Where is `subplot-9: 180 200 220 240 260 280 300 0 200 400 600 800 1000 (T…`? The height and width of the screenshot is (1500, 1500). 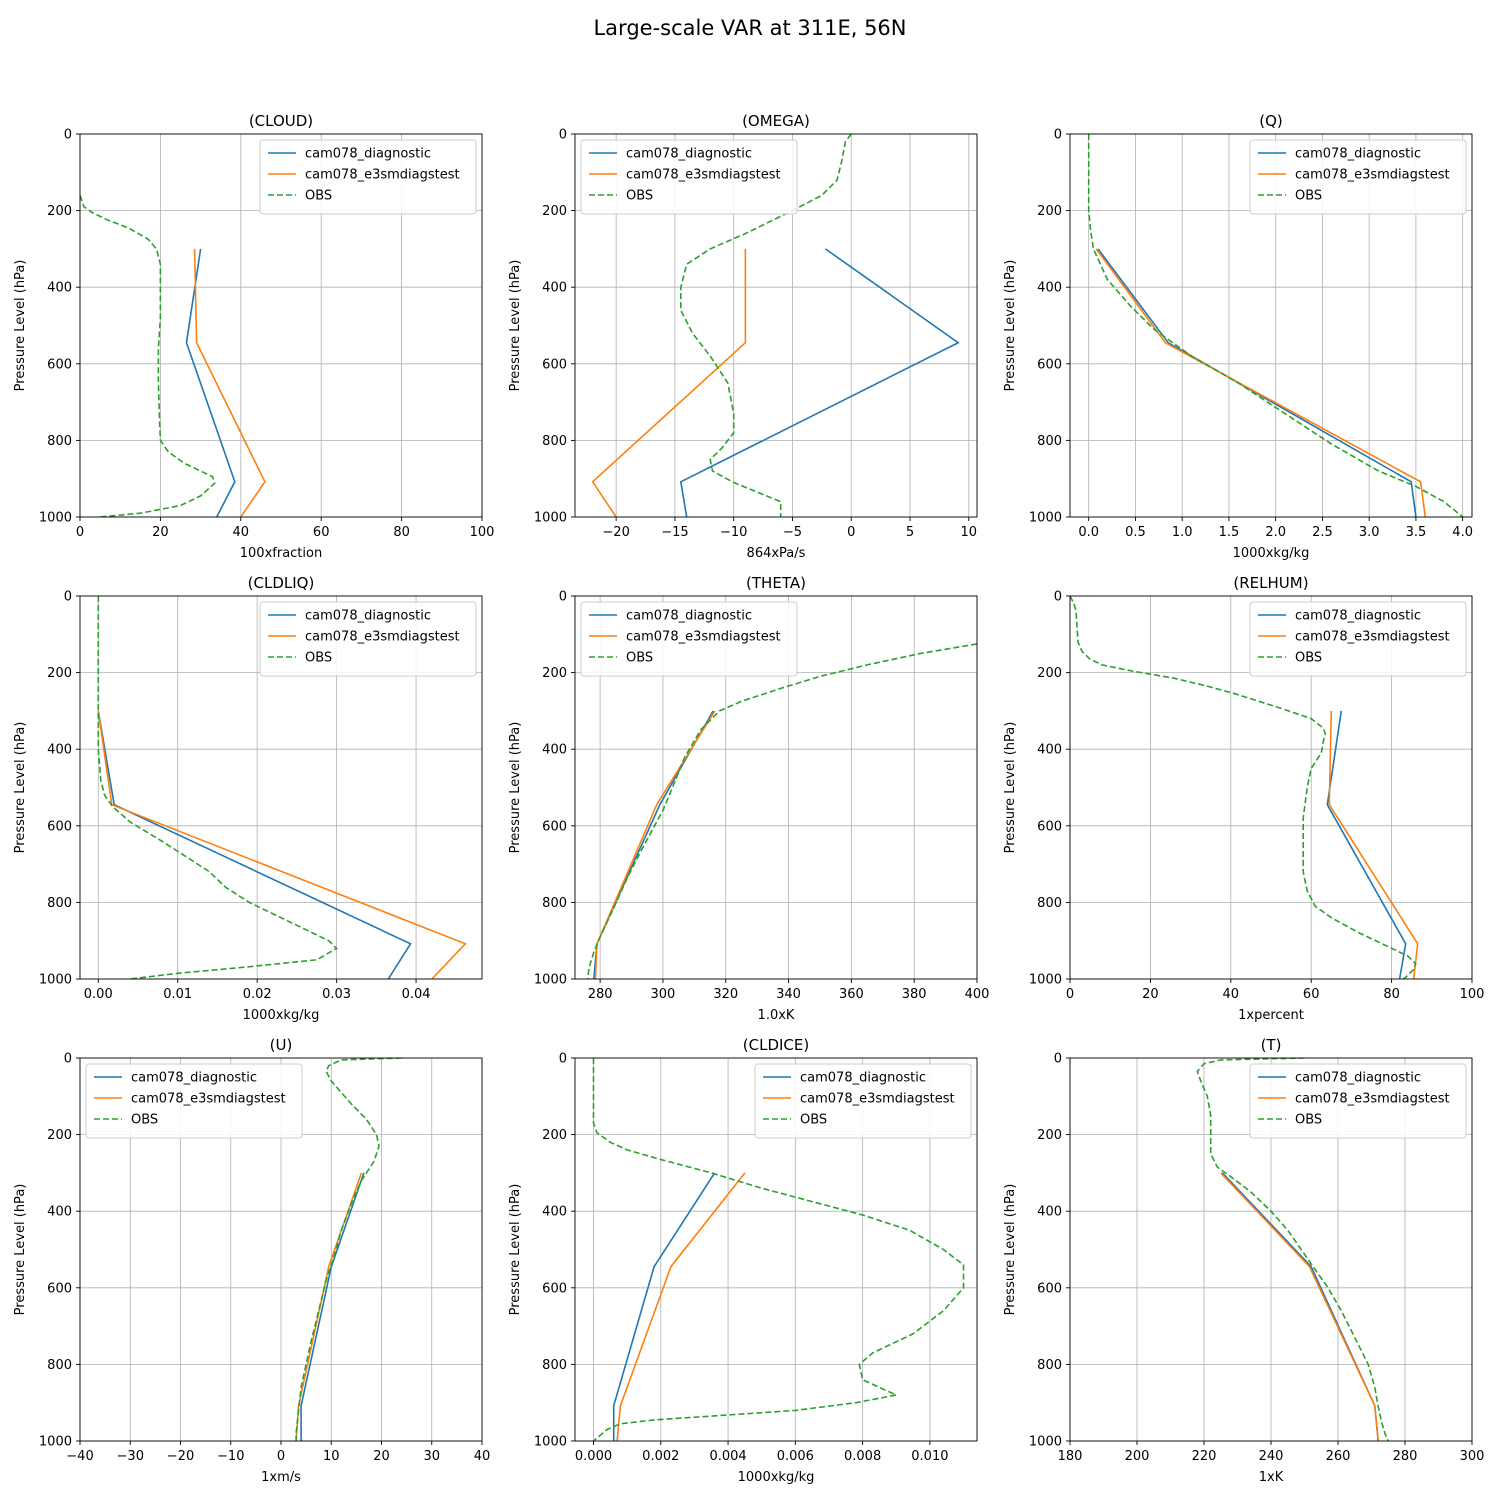
subplot-9: 180 200 220 240 260 280 300 0 200 400 600 800 1000 (T… is located at coordinates (1243, 1260).